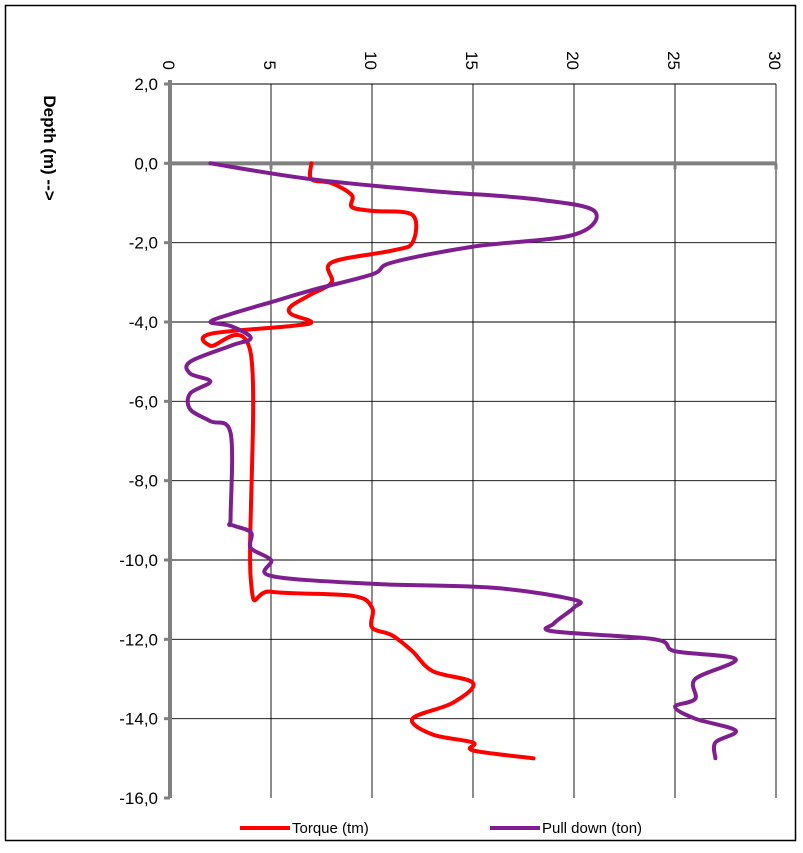 This screenshot has width=803, height=853. What do you see at coordinates (146, 84) in the screenshot?
I see `y-tick-label: 2,0` at bounding box center [146, 84].